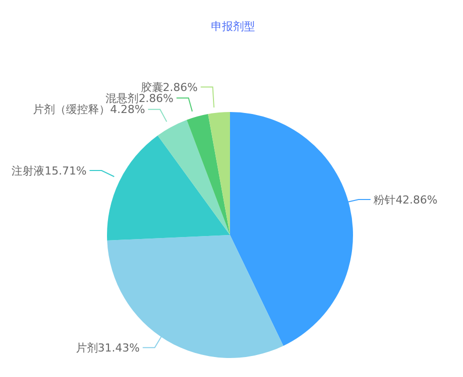 The width and height of the screenshot is (463, 377). What do you see at coordinates (233, 26) in the screenshot?
I see `chart-title: 申报剂型` at bounding box center [233, 26].